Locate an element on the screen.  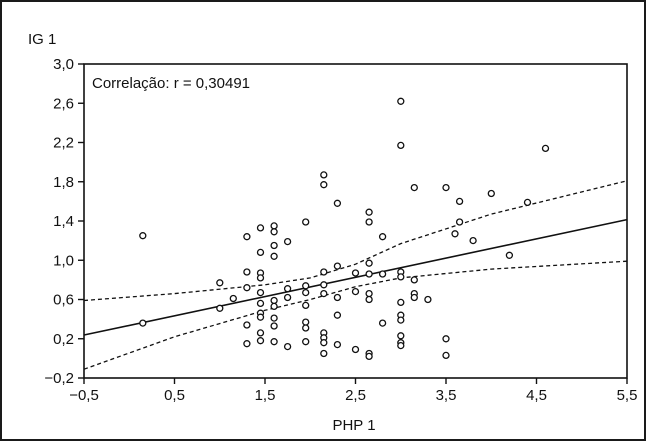
y-tick-label: 2,6 is located at coordinates (63, 103).